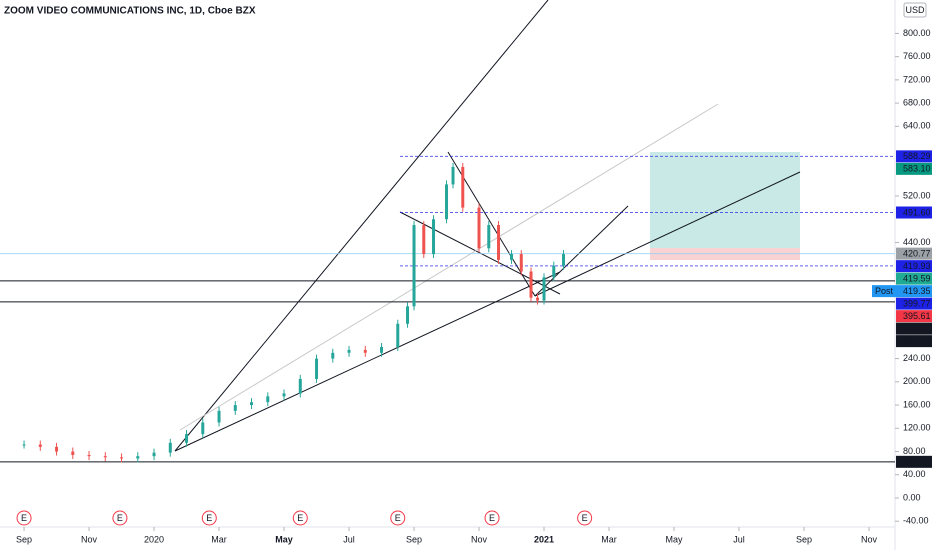  What do you see at coordinates (725, 200) in the screenshot?
I see `profit-zone` at bounding box center [725, 200].